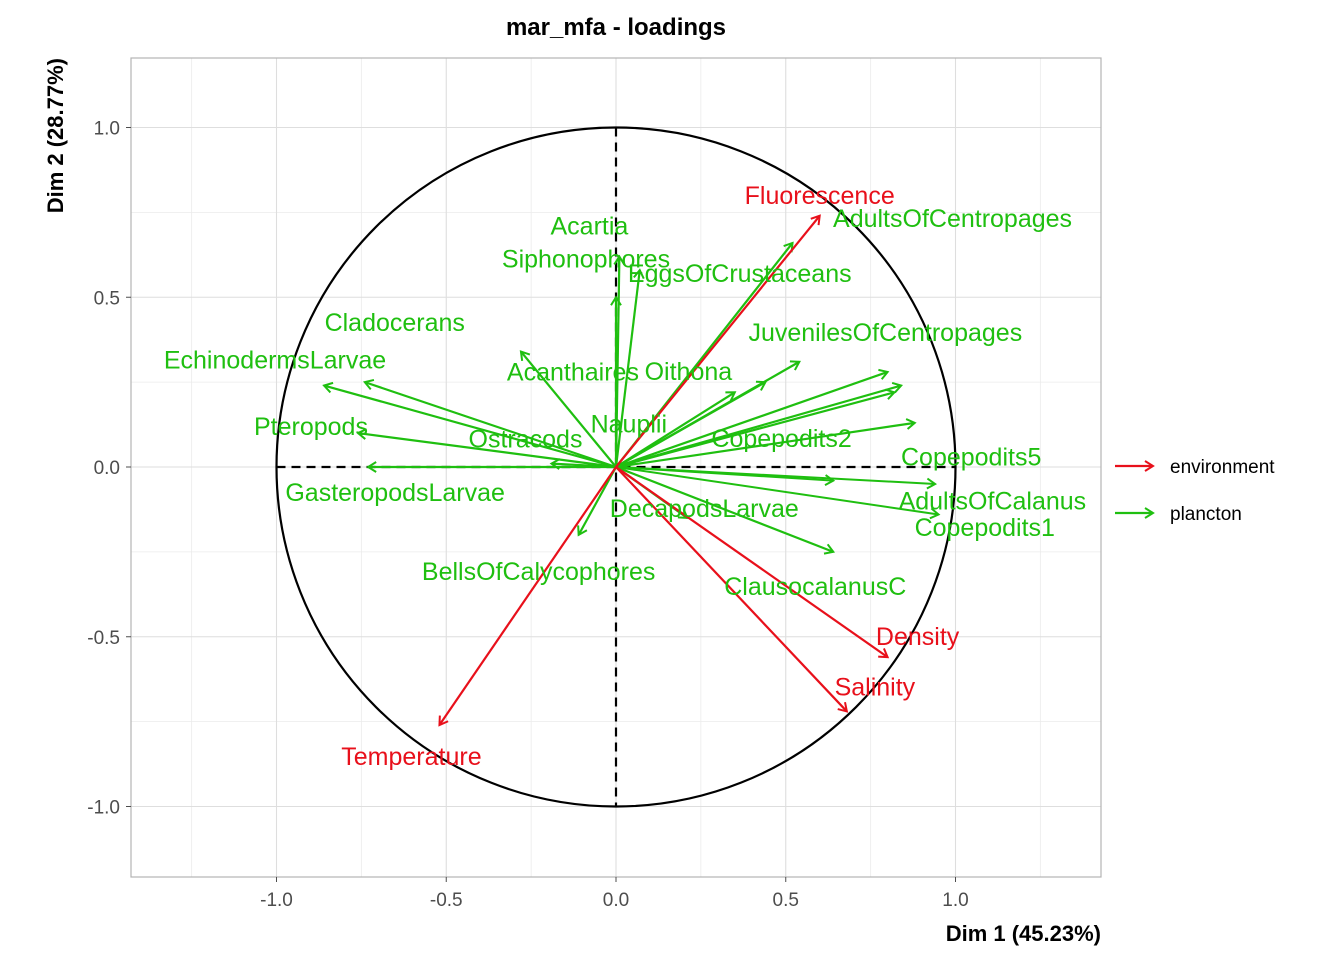  What do you see at coordinates (103, 808) in the screenshot?
I see `y-tick-label: -1.0` at bounding box center [103, 808].